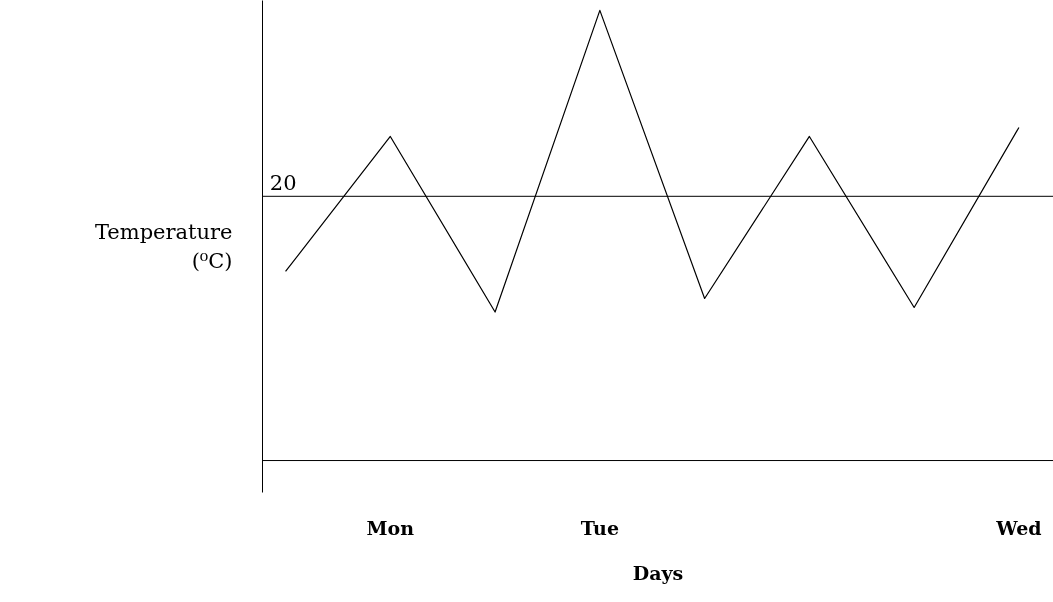  Describe the element at coordinates (163, 246) in the screenshot. I see `y-axis-title: Temperature (⁰C)` at that location.